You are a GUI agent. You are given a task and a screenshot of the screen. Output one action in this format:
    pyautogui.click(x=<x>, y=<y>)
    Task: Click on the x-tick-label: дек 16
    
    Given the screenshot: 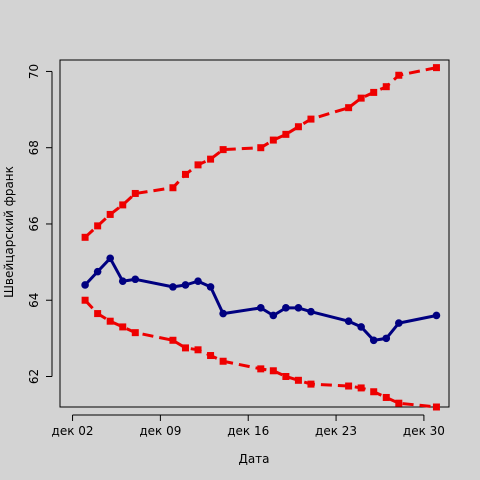 What is the action you would take?
    pyautogui.click(x=248, y=431)
    